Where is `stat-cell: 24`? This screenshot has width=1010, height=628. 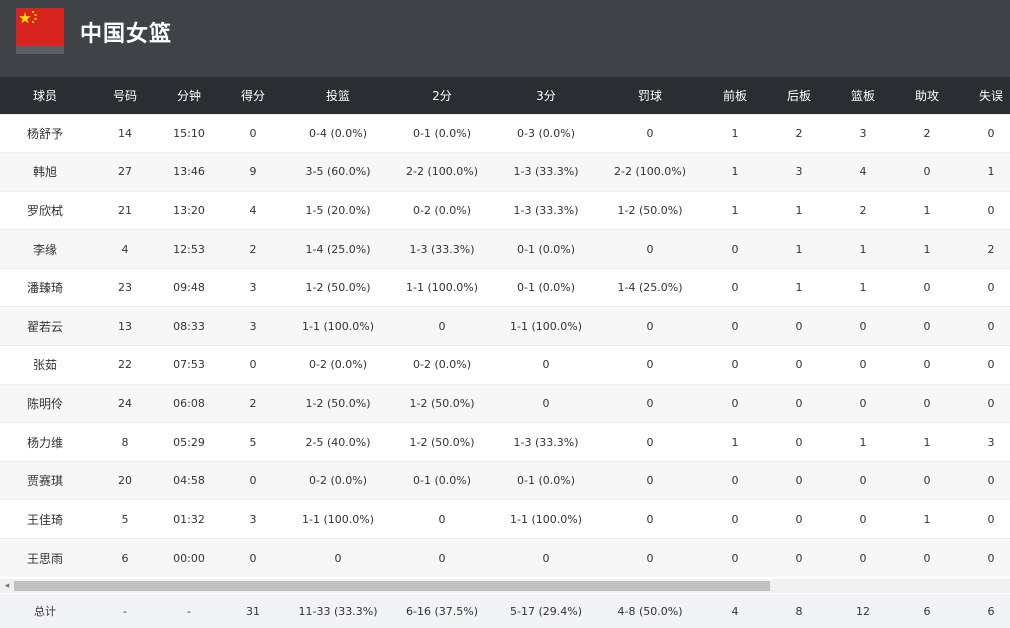
stat-cell: 24 is located at coordinates (125, 403).